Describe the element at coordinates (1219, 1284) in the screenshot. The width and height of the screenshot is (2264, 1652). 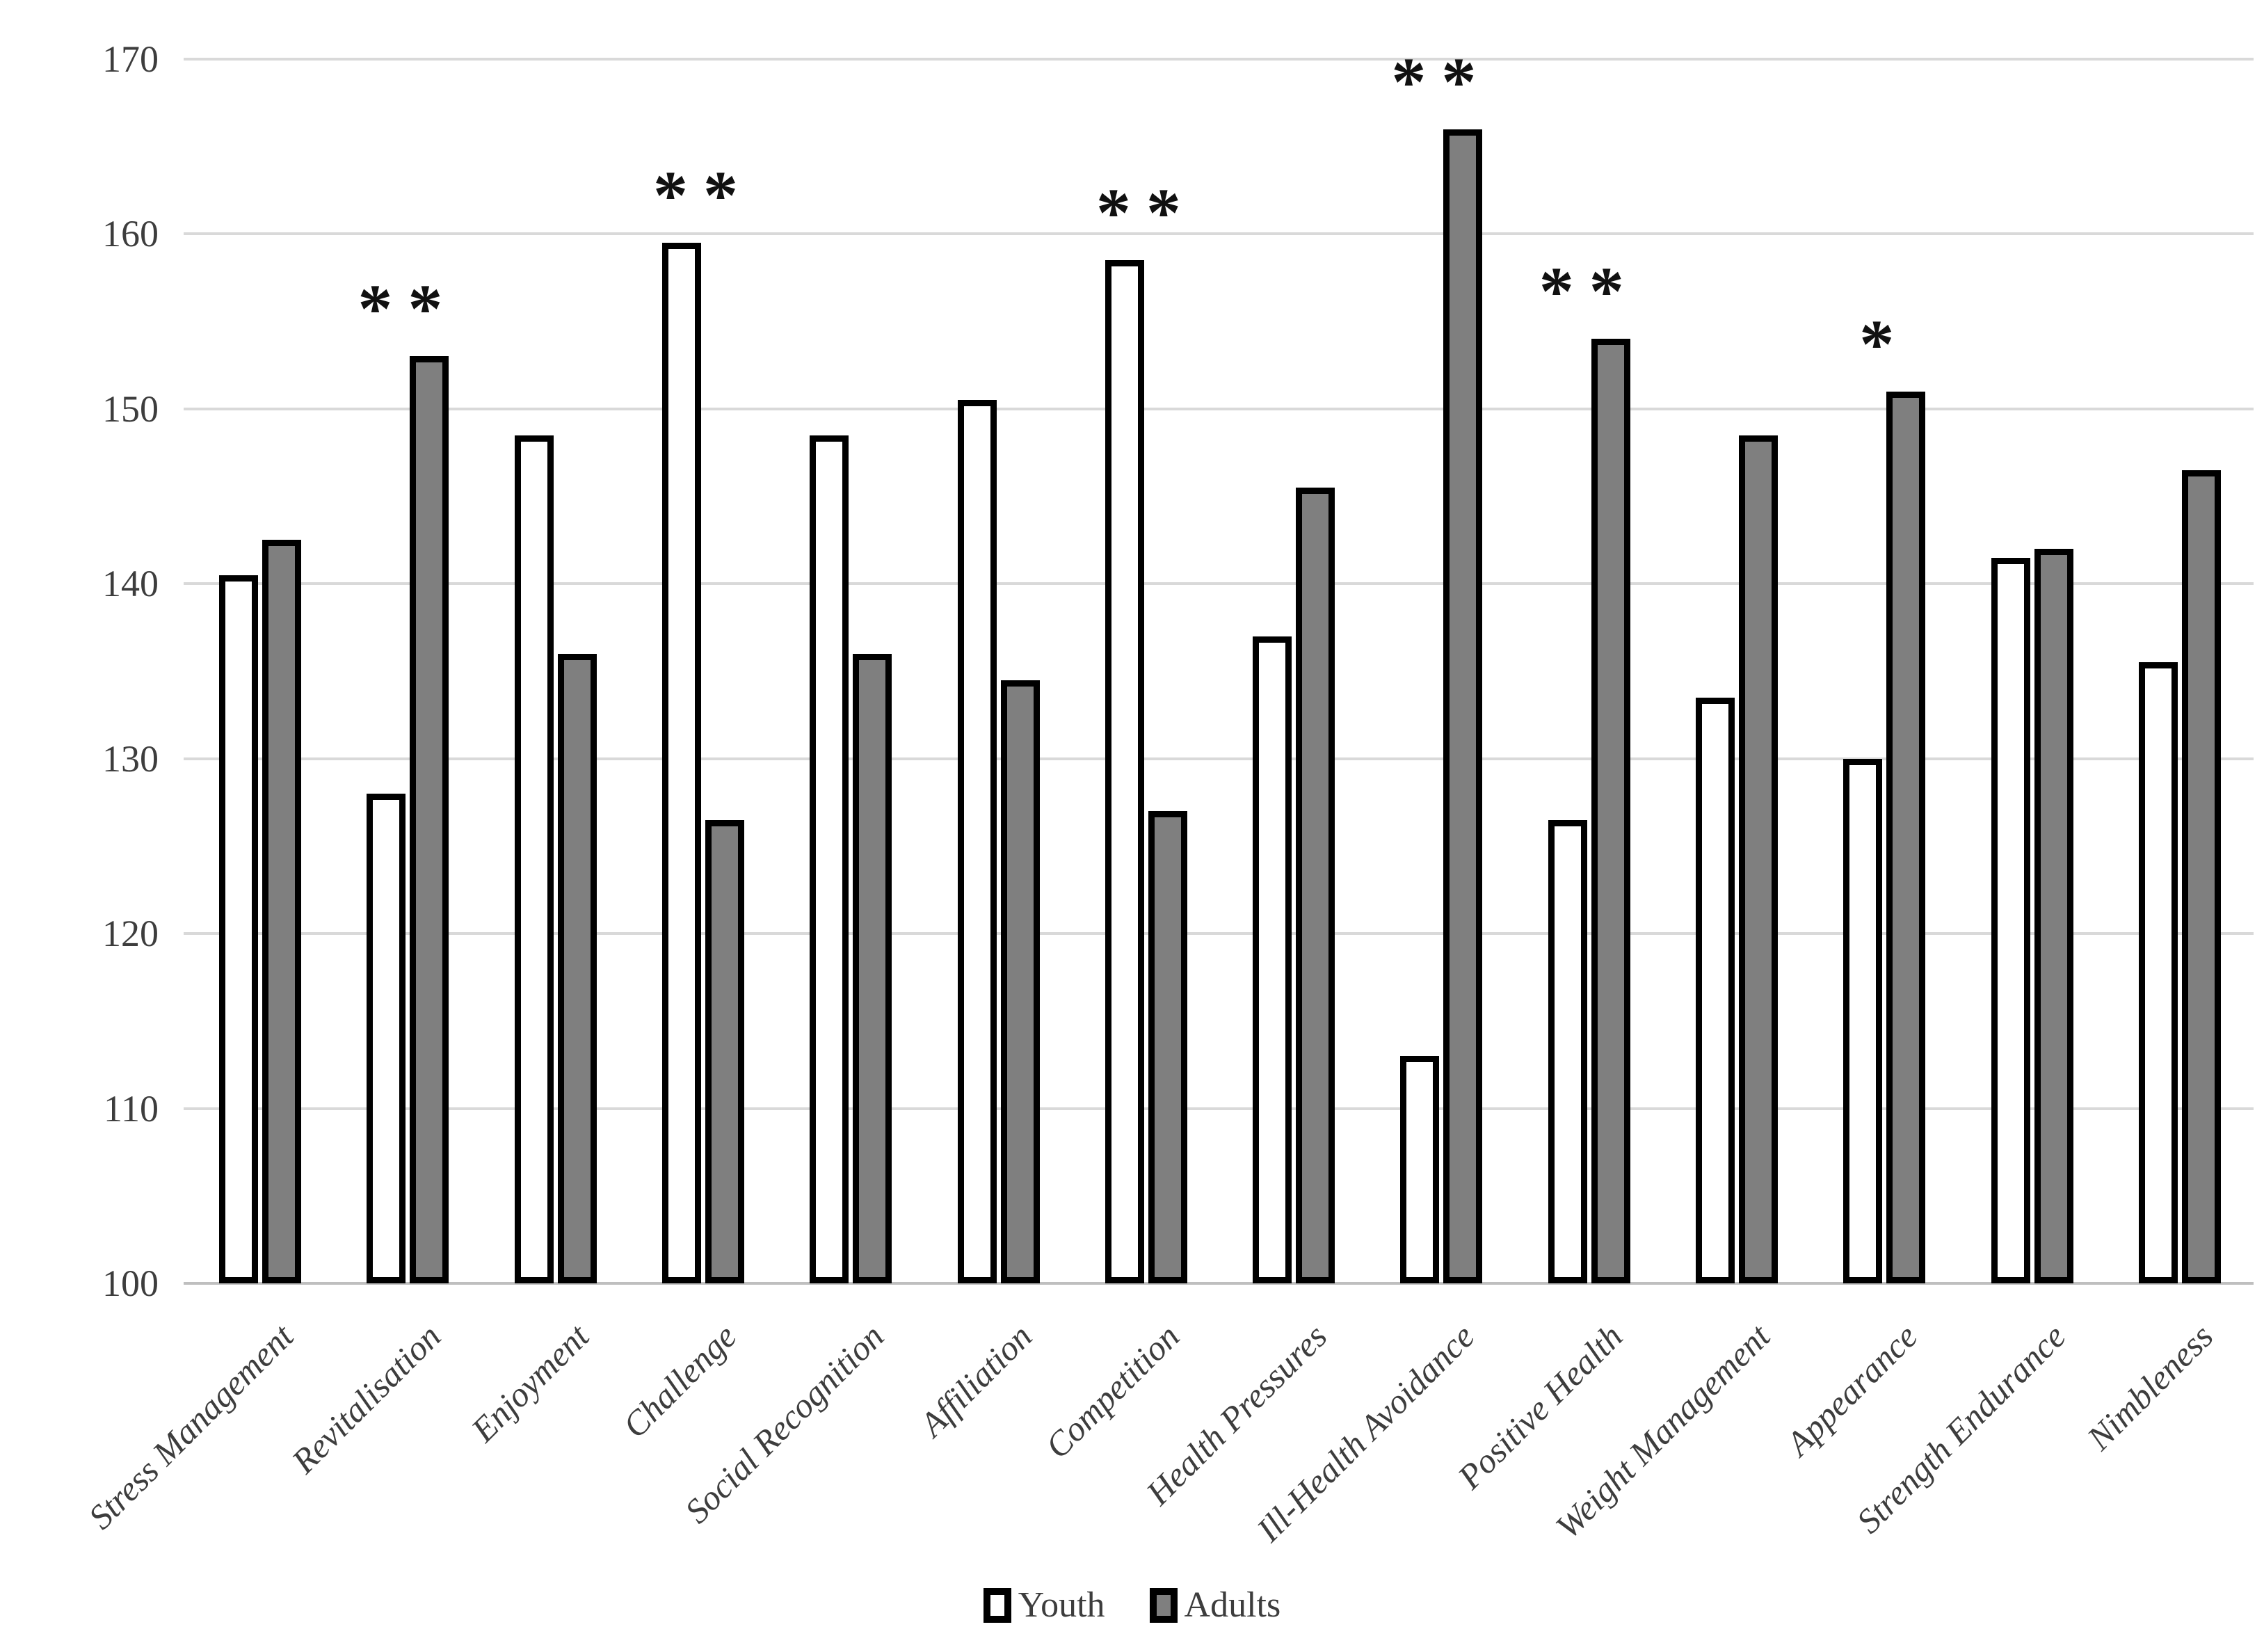
I see `x-axis-line` at that location.